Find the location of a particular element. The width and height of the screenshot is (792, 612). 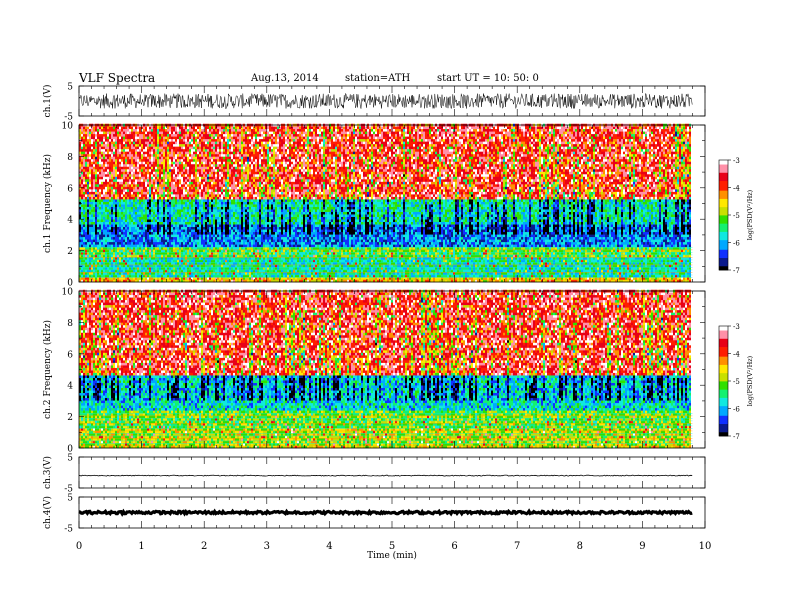

y-tick-label: -5 is located at coordinates (68, 530).